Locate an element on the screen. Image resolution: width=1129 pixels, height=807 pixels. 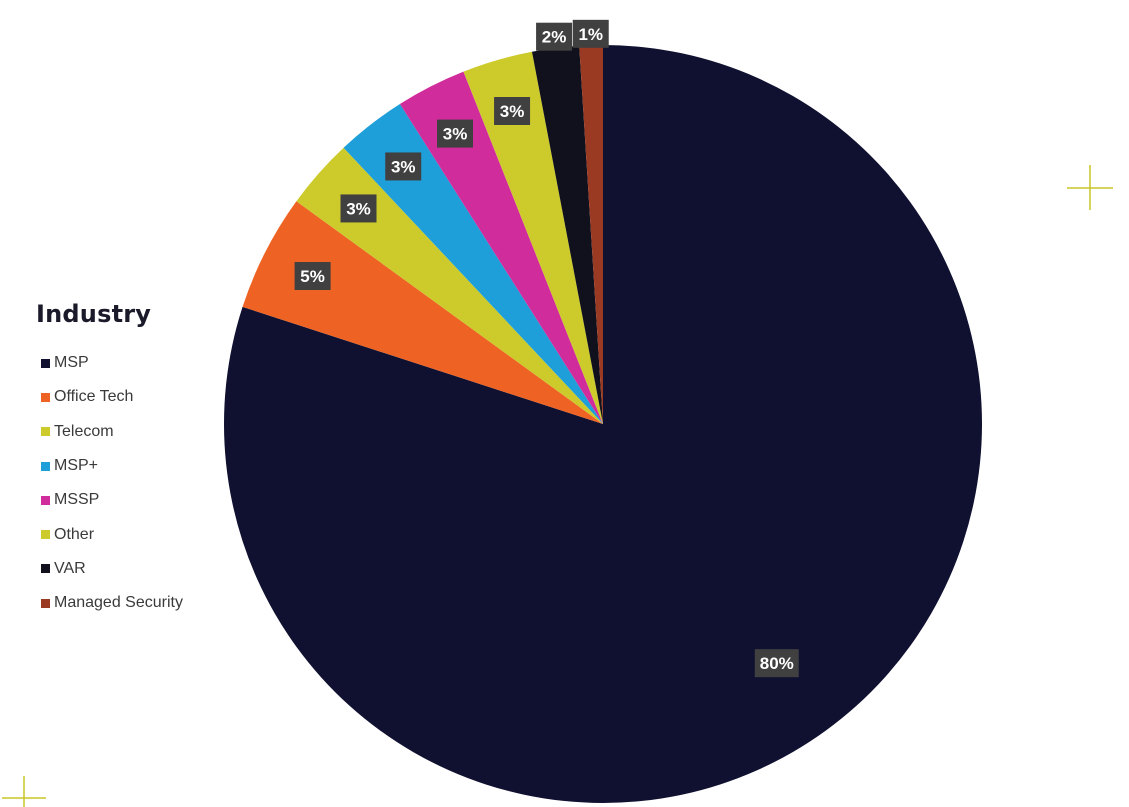
legend-item-other: Other is located at coordinates (112, 534).